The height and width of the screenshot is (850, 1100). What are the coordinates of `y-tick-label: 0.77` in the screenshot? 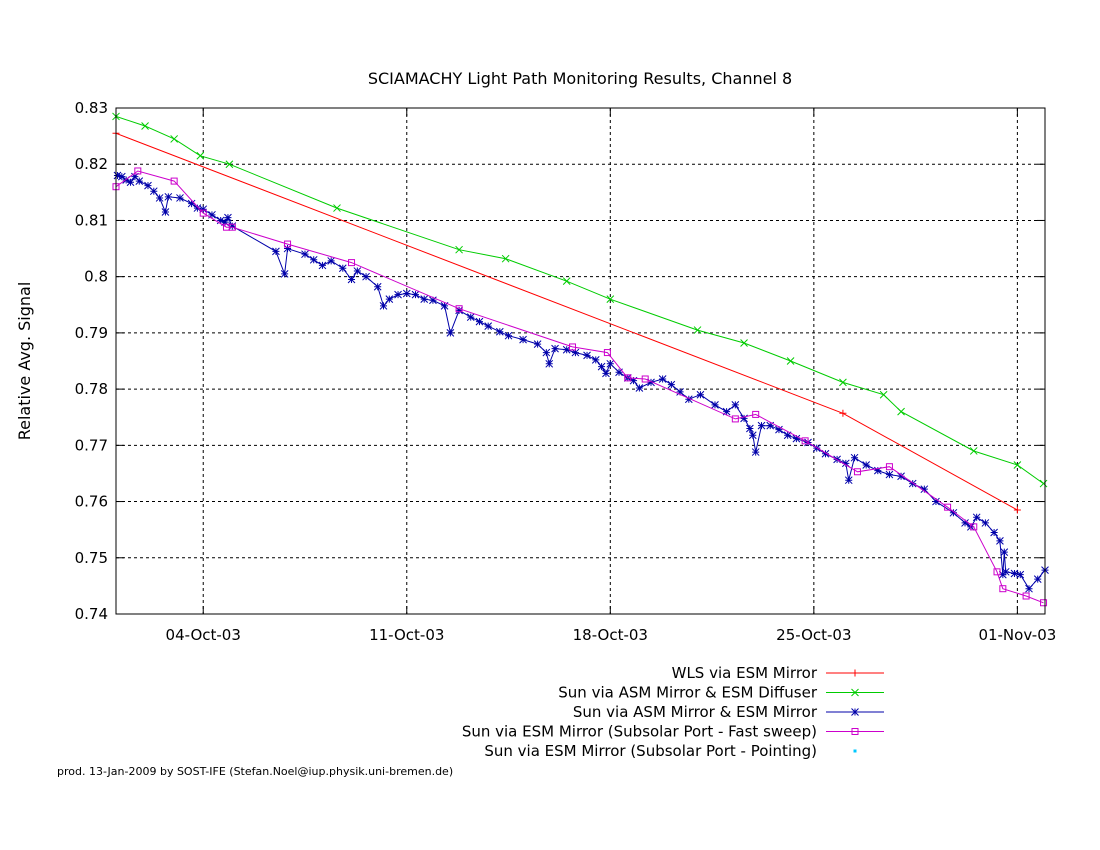 It's located at (91, 445).